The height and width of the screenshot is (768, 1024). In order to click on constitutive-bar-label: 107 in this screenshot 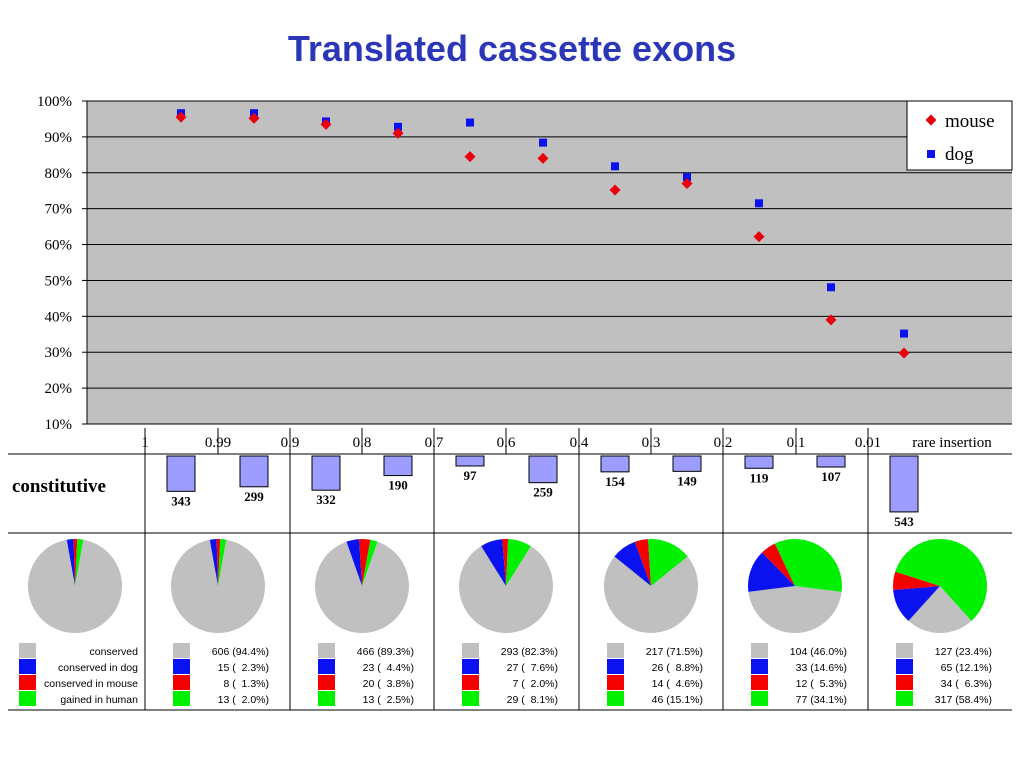, I will do `click(831, 476)`.